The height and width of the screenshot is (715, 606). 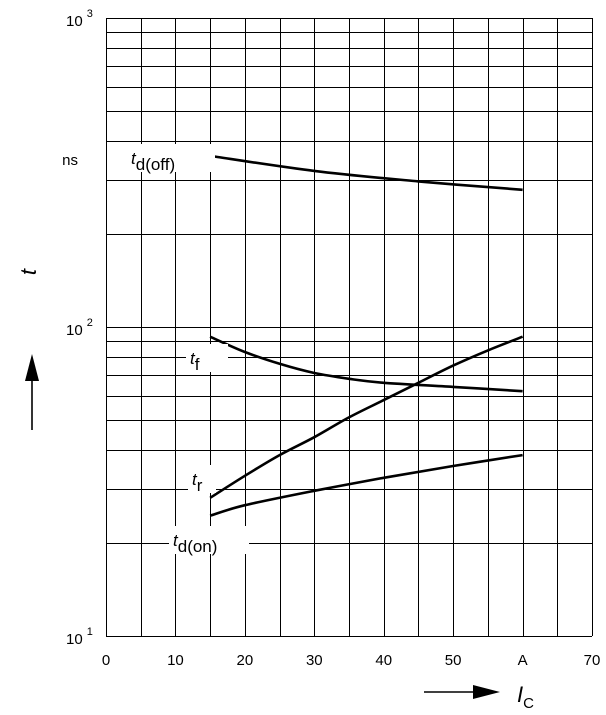 I want to click on y-axis-label: t, so click(x=28, y=271).